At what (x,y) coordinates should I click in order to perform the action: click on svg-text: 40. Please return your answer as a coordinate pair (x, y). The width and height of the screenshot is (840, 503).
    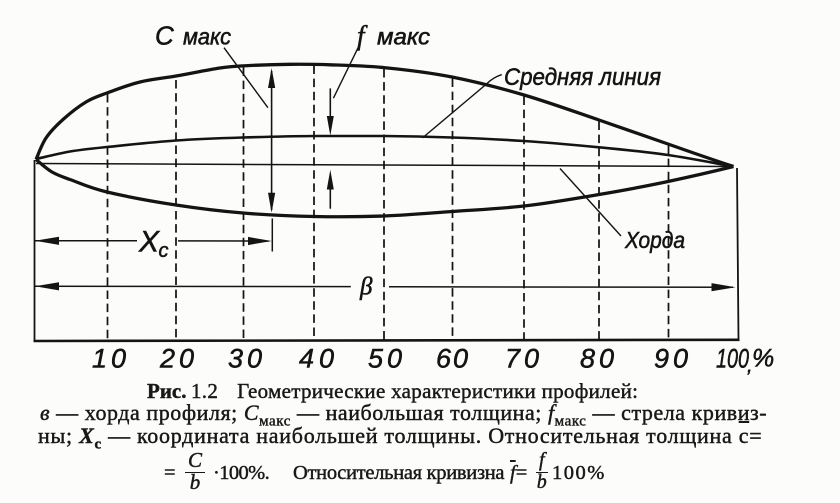
    Looking at the image, I should click on (316, 359).